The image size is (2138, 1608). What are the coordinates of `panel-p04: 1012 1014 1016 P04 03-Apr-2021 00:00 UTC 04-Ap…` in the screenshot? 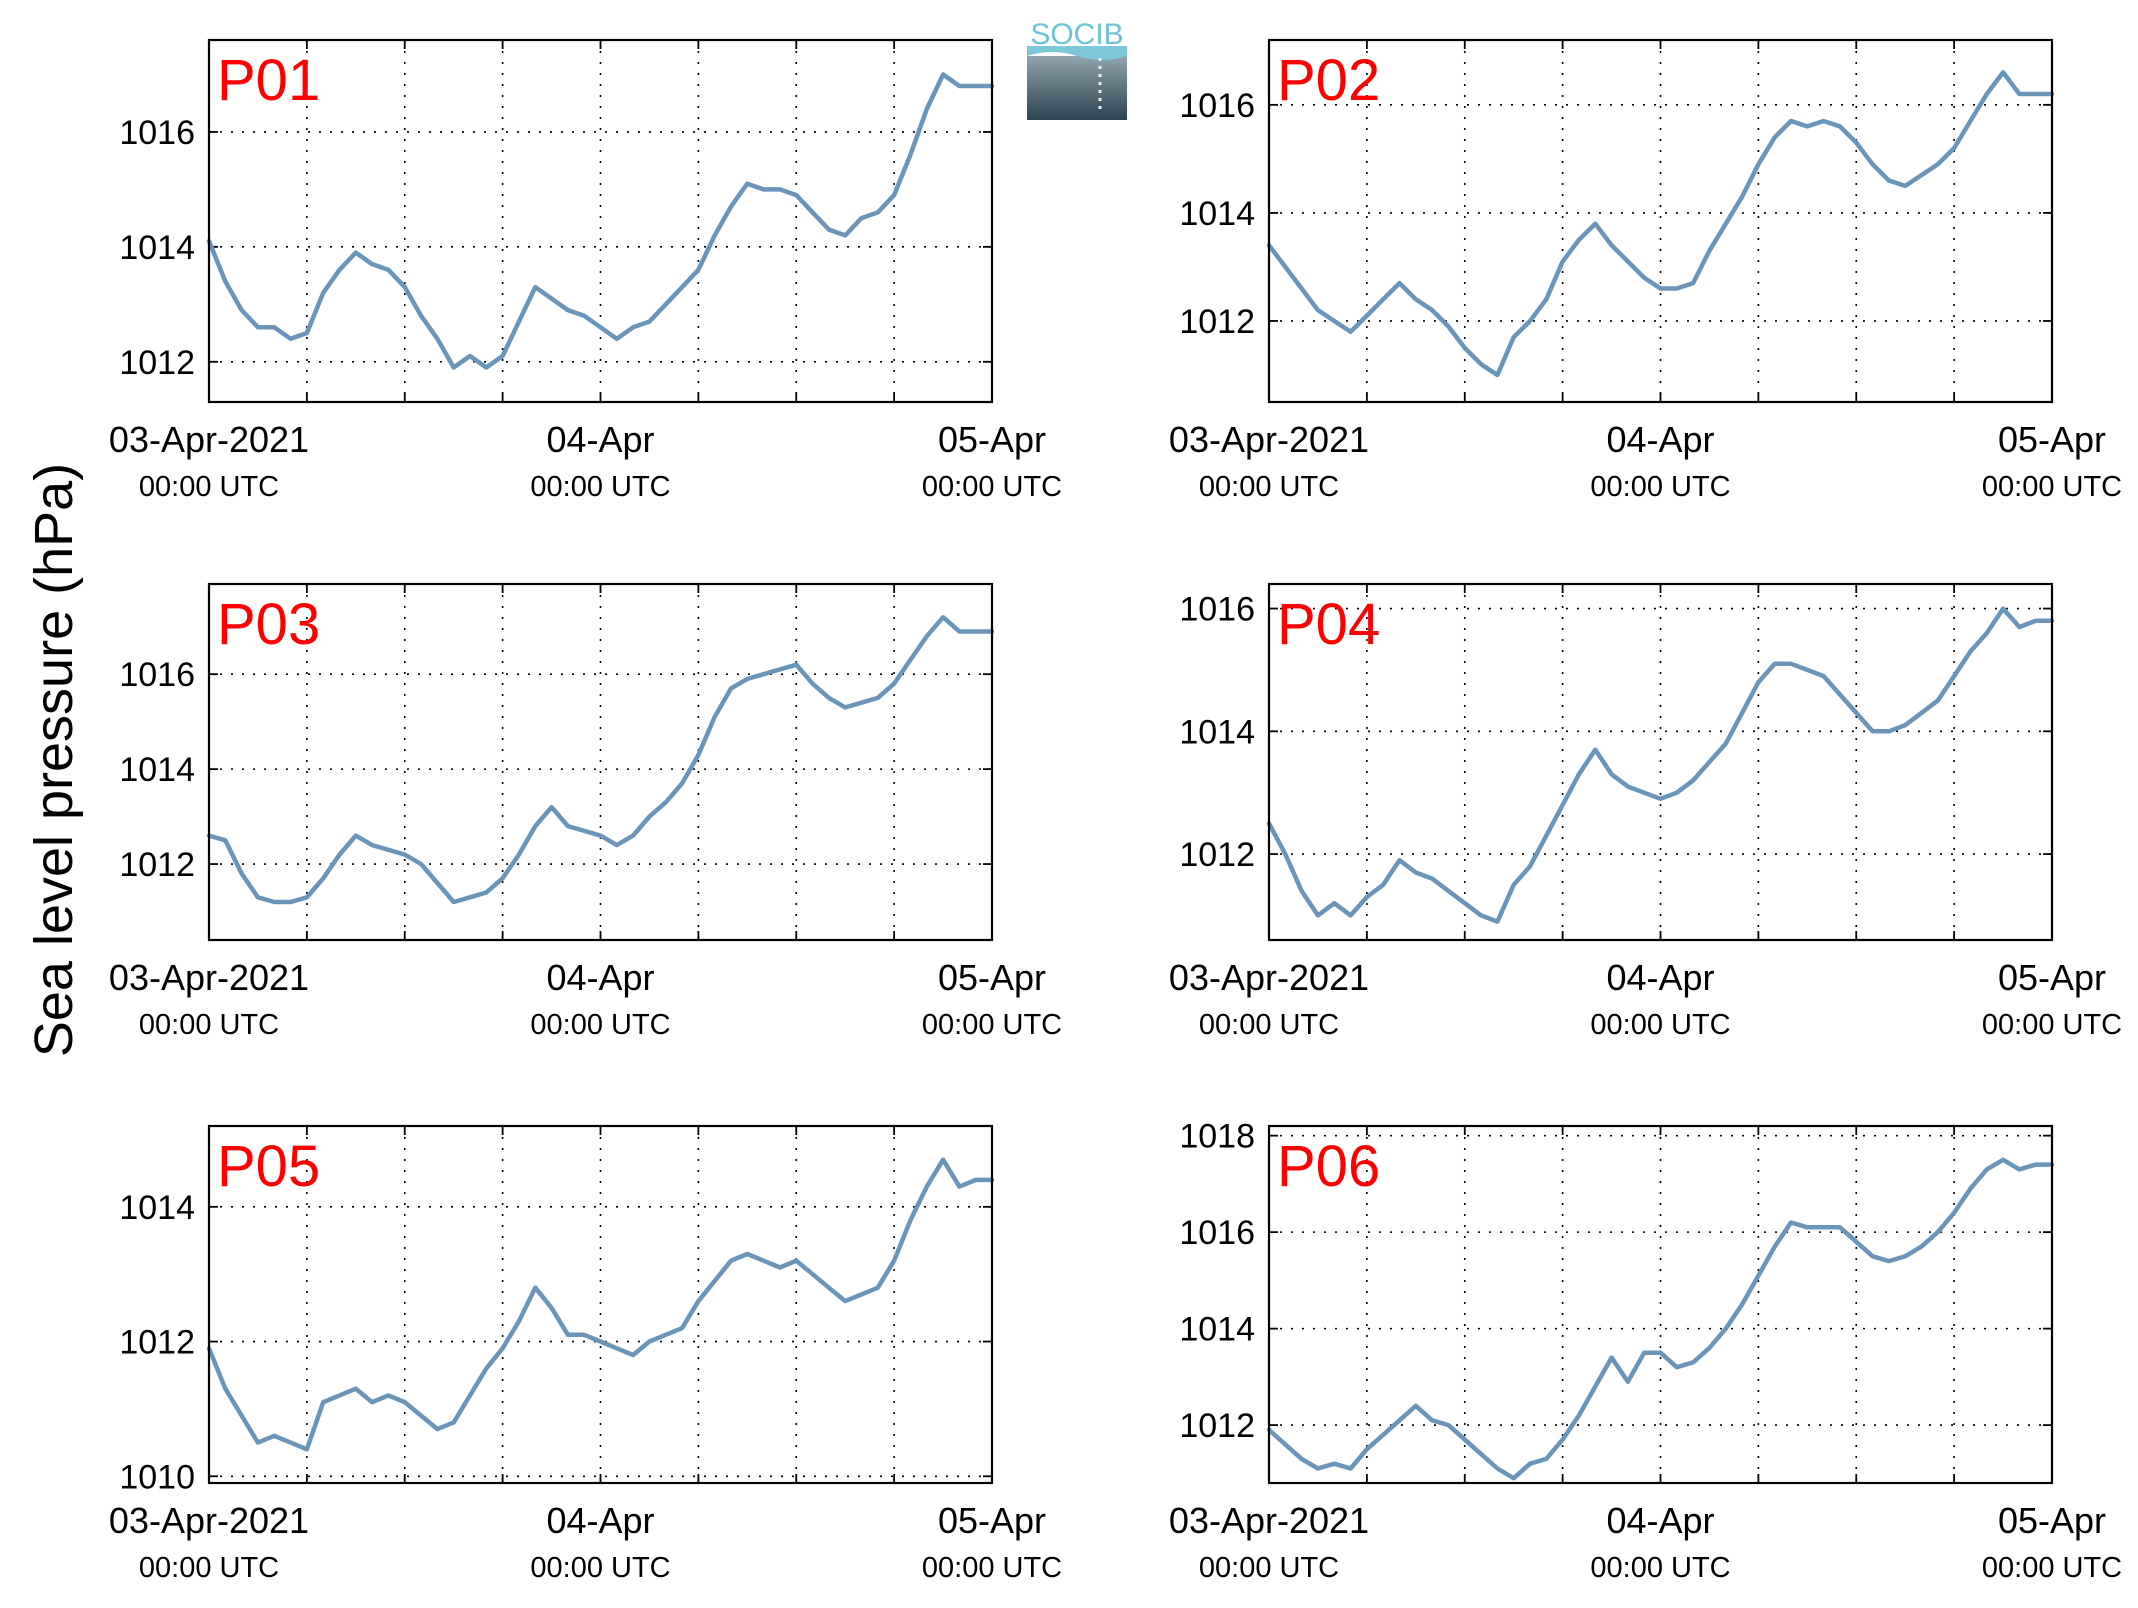 It's located at (1645, 811).